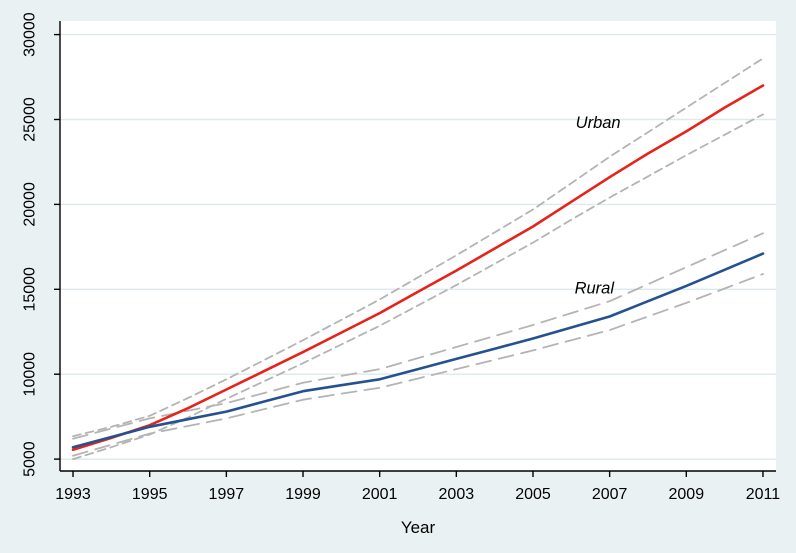 Image resolution: width=796 pixels, height=553 pixels. I want to click on x-tick-label-2001: 2001, so click(380, 494).